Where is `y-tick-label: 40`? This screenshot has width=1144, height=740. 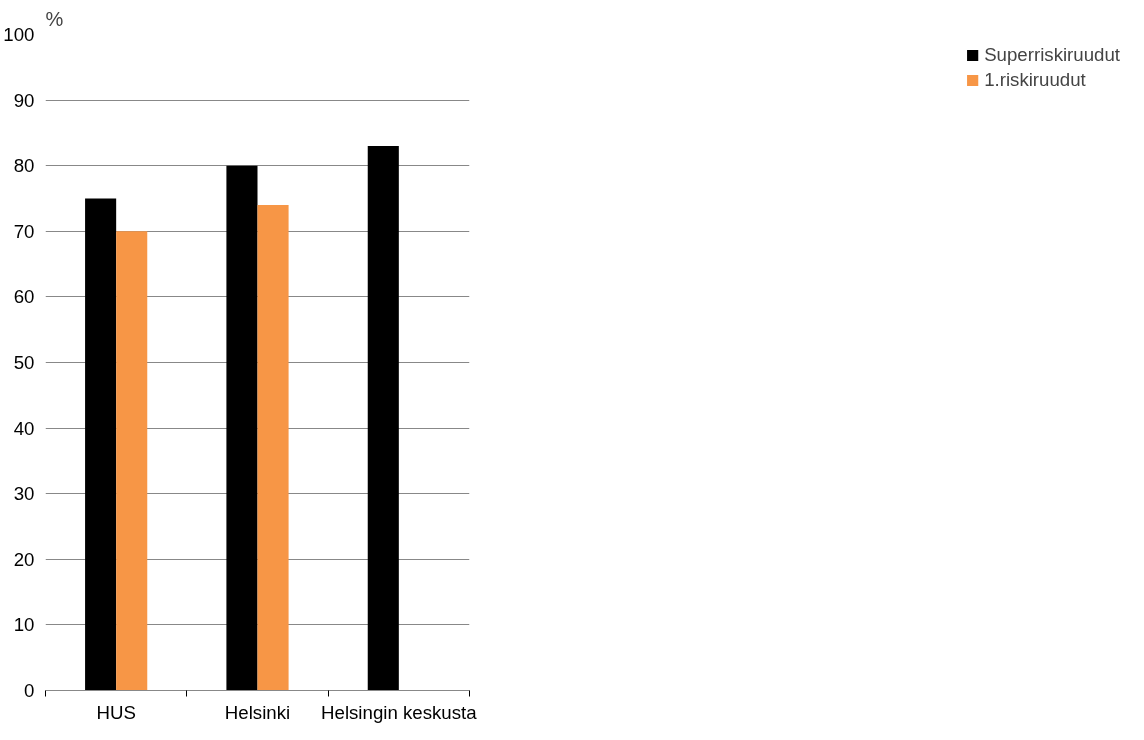 y-tick-label: 40 is located at coordinates (24, 428).